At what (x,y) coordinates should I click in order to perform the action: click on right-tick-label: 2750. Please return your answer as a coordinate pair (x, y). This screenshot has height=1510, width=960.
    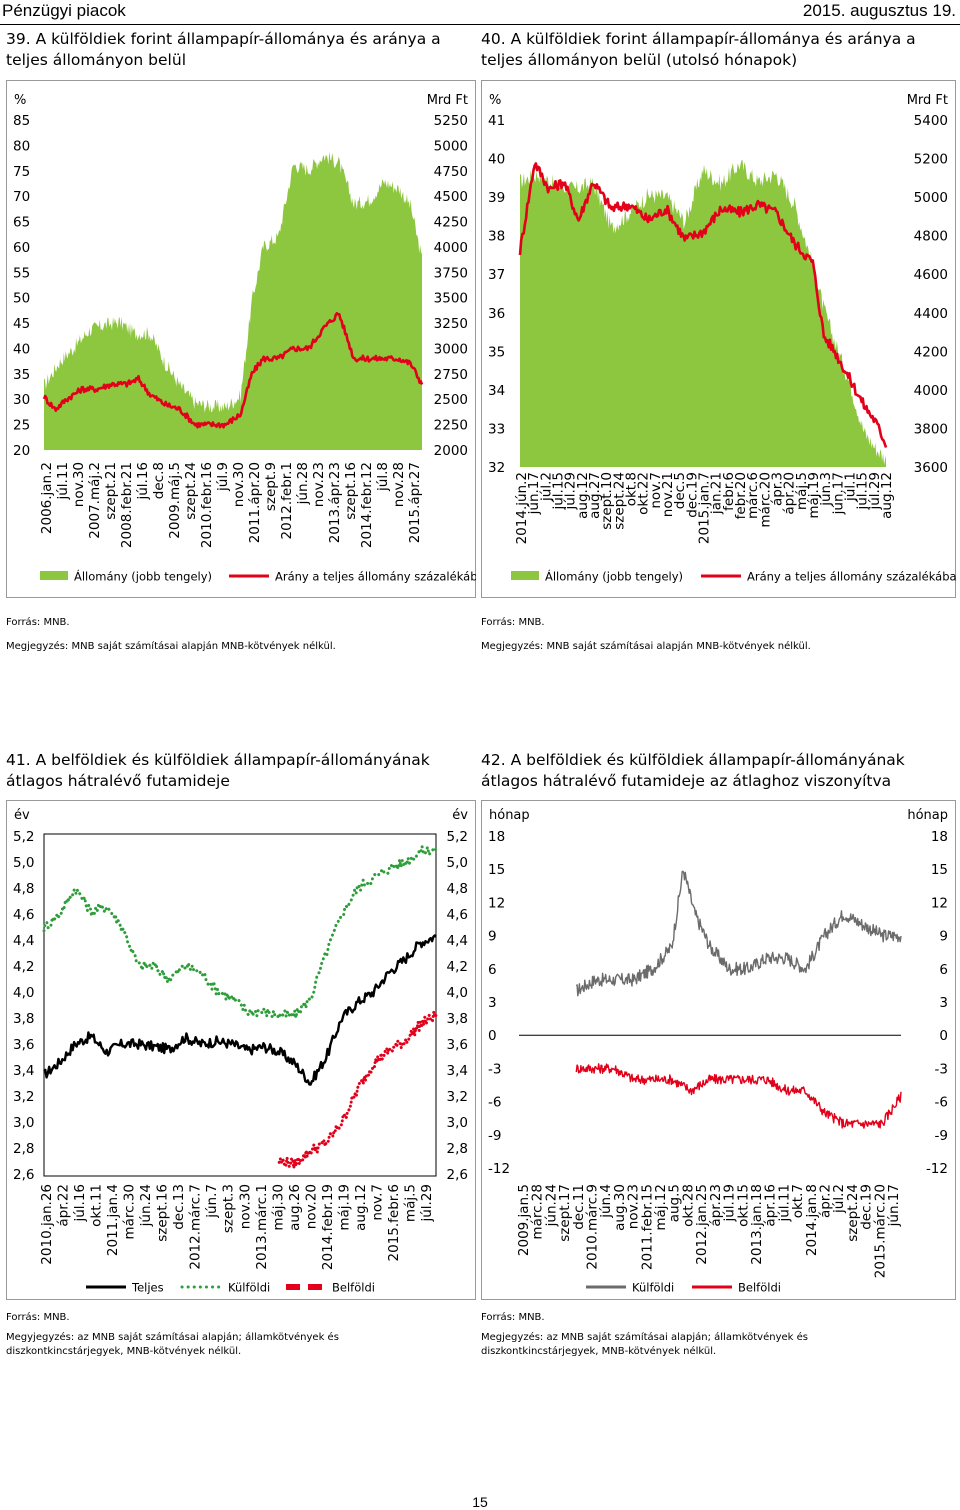
    Looking at the image, I should click on (451, 375).